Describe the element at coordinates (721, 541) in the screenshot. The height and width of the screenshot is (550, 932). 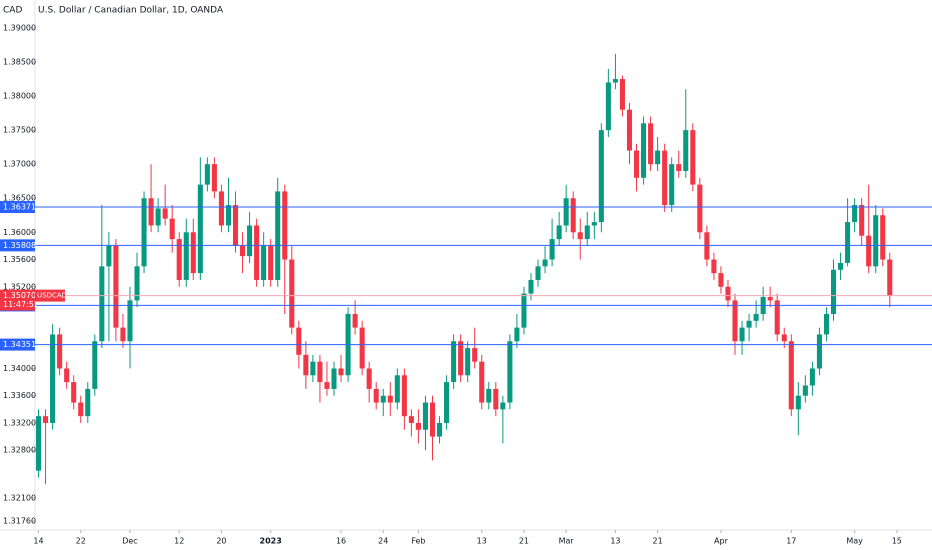
I see `x-tick-label: Apr` at that location.